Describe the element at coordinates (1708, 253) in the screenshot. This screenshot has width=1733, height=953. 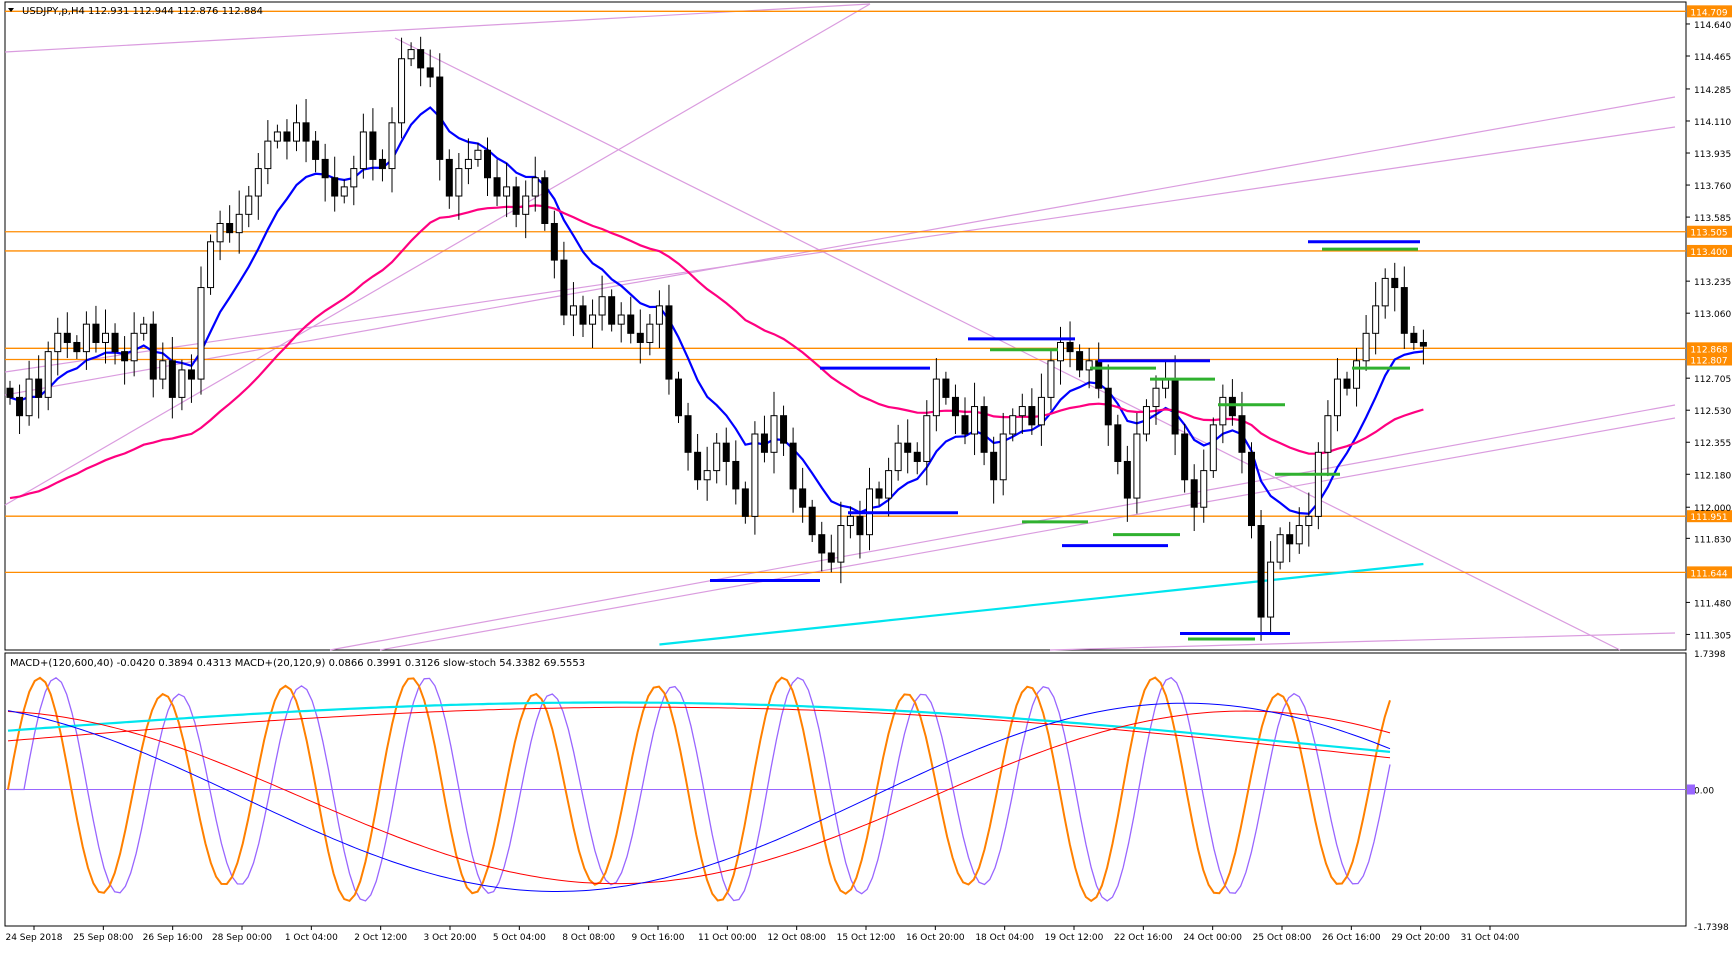
I see `price-level-label: 113.400` at that location.